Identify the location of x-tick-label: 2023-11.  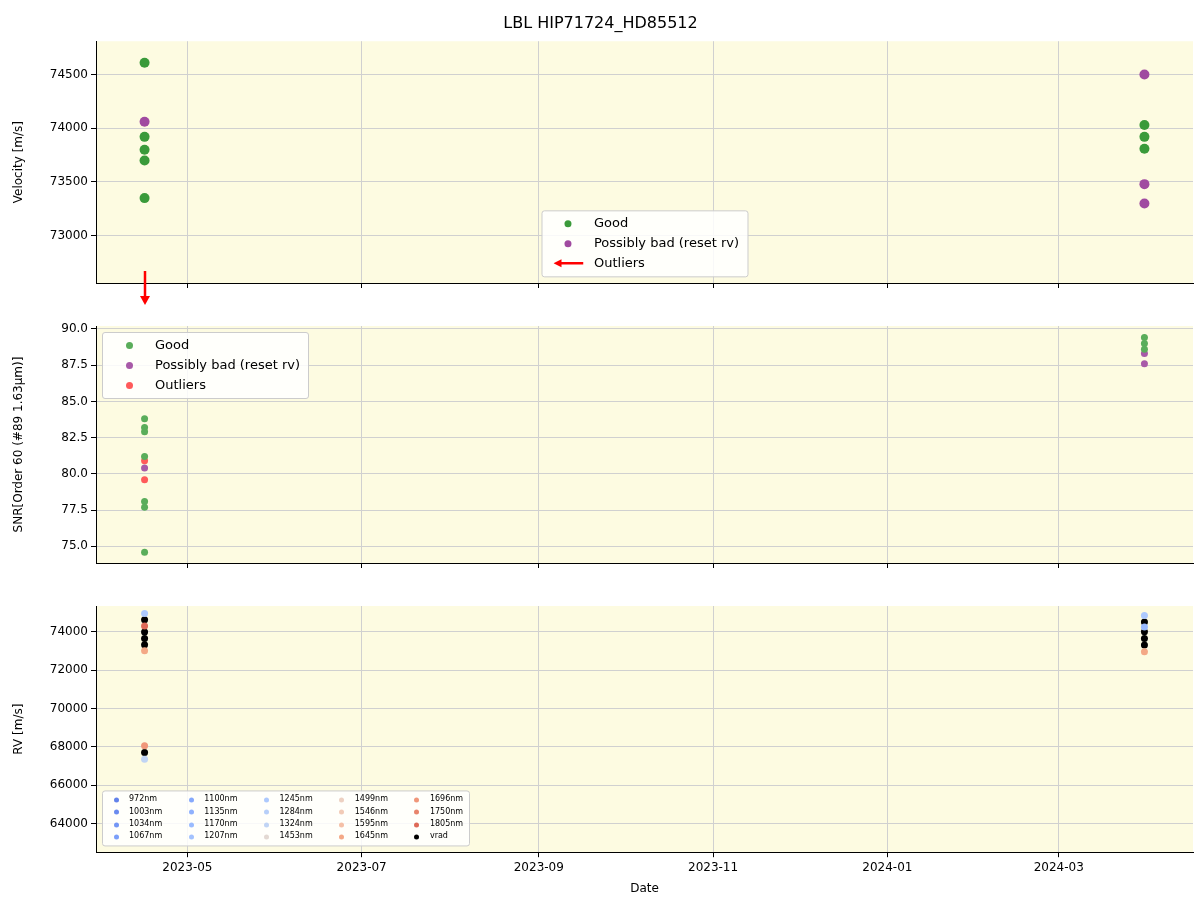
(713, 866).